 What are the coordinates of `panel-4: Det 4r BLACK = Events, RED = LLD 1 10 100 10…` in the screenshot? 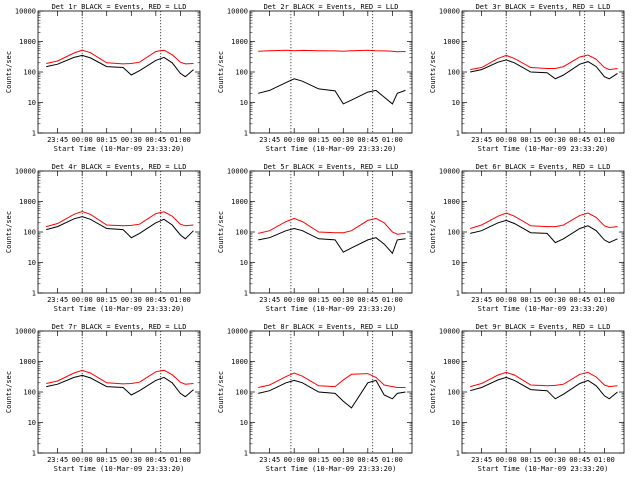 It's located at (103, 238).